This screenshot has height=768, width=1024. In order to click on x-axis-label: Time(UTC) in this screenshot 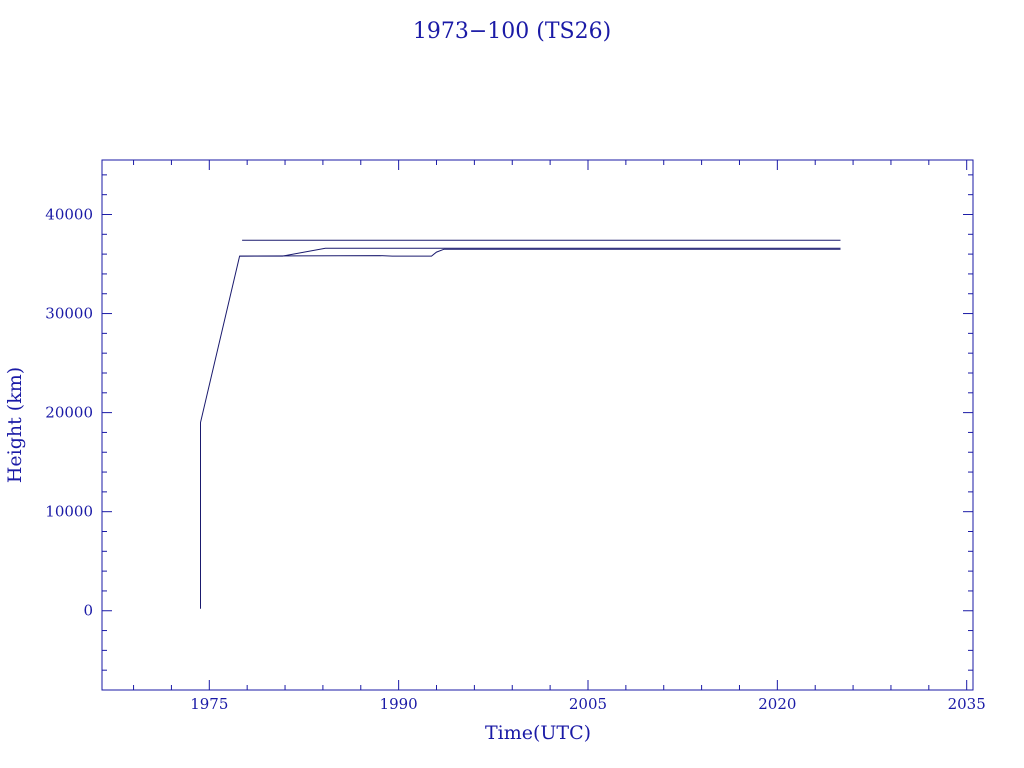, I will do `click(538, 733)`.